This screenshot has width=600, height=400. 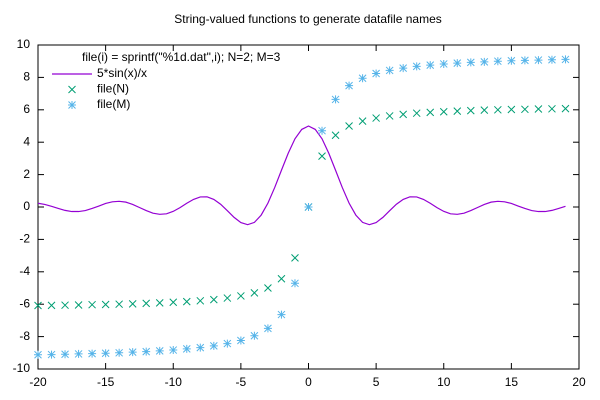 What do you see at coordinates (22, 368) in the screenshot?
I see `y-tick-label: -10` at bounding box center [22, 368].